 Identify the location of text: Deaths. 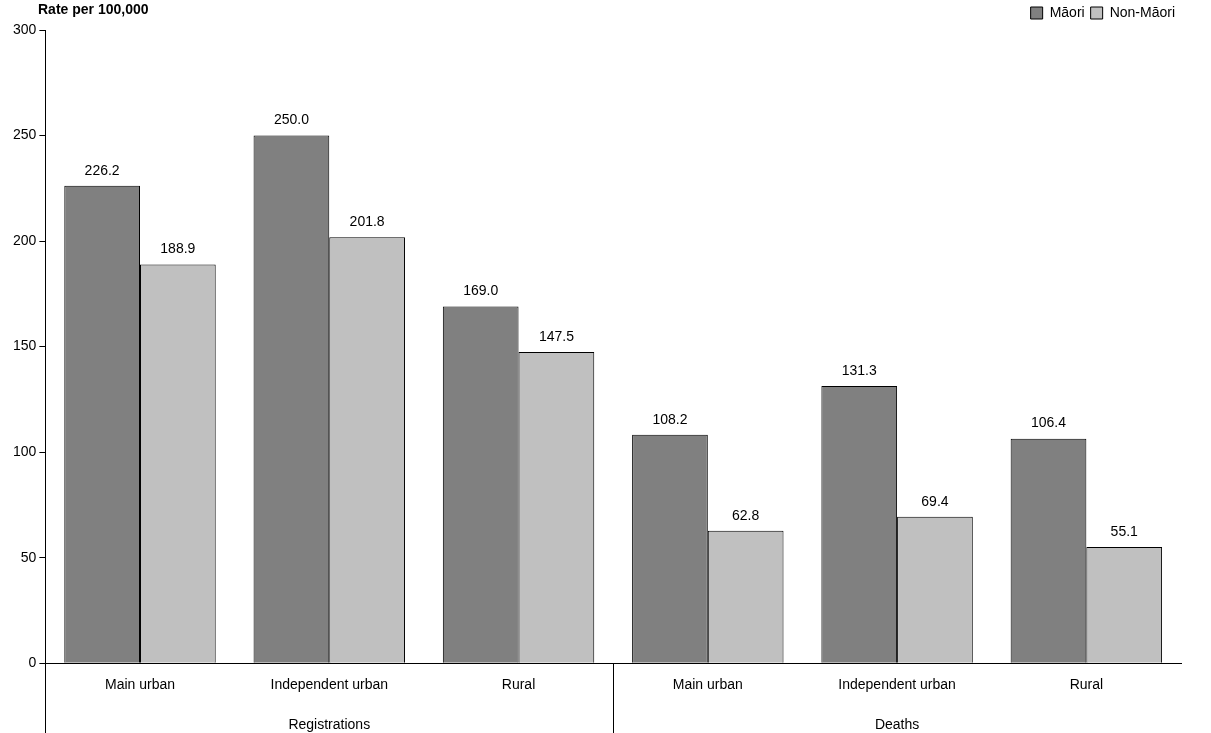
(897, 723).